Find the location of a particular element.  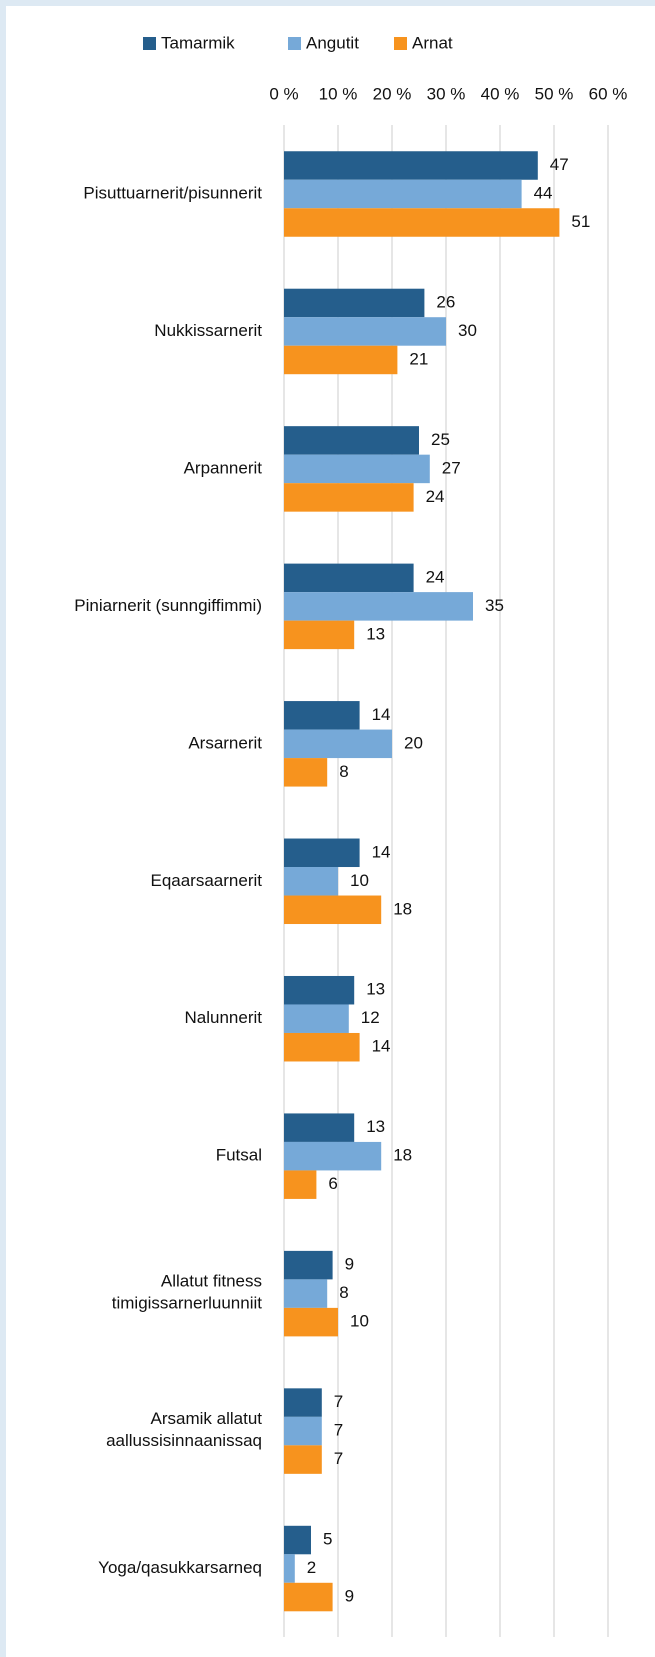

legend-label: Angutit is located at coordinates (332, 42).